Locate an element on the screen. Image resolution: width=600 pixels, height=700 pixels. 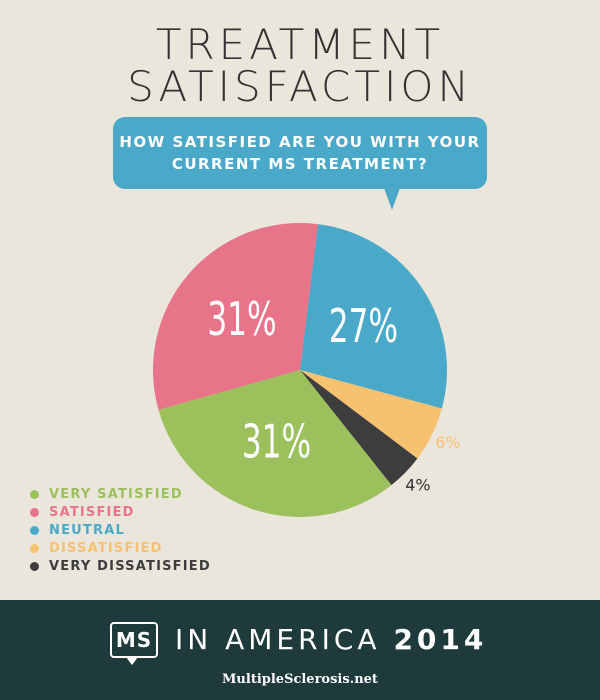
legend-item-very-dissatisfied: VERY DISSATISFIED is located at coordinates (120, 566).